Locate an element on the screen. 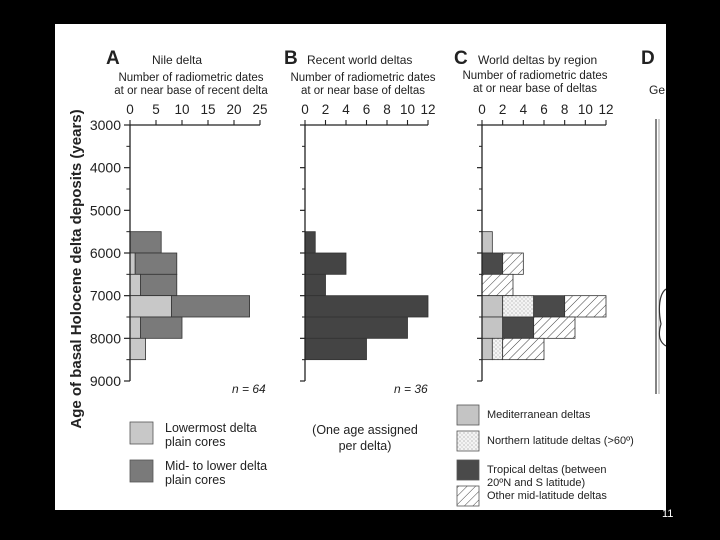  panel-a-xlabel-2: at or near base of recent delta is located at coordinates (191, 91).